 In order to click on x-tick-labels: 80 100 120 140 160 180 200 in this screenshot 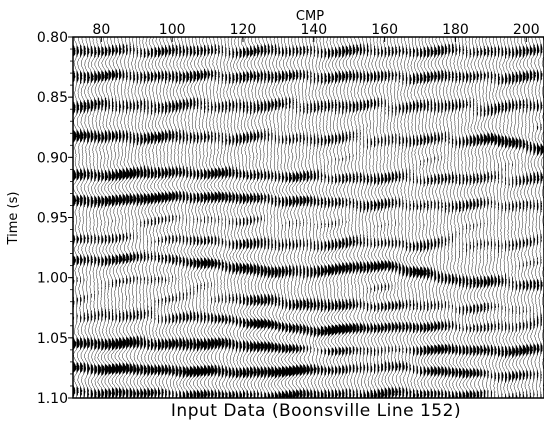, I will do `click(315, 30)`.